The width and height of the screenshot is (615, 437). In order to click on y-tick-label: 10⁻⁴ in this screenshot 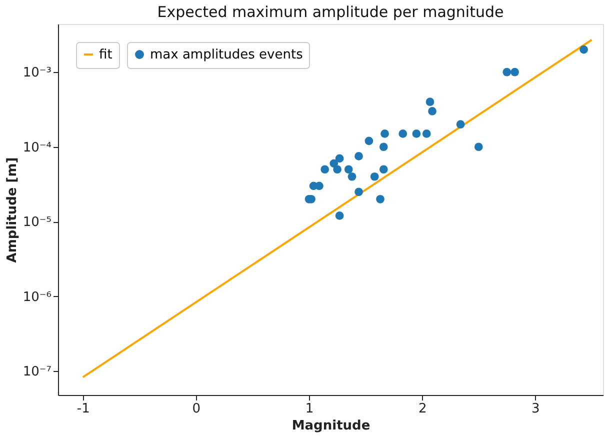, I will do `click(37, 148)`.